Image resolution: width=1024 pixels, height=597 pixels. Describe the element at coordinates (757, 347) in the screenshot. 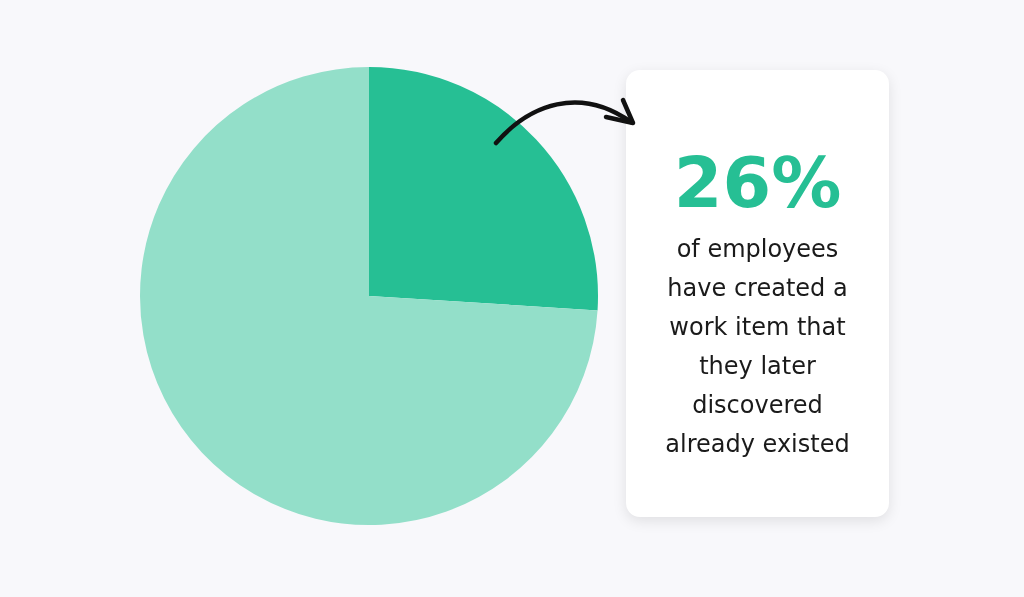

I see `text: of employees have created a work item that they later discovered already existed` at that location.